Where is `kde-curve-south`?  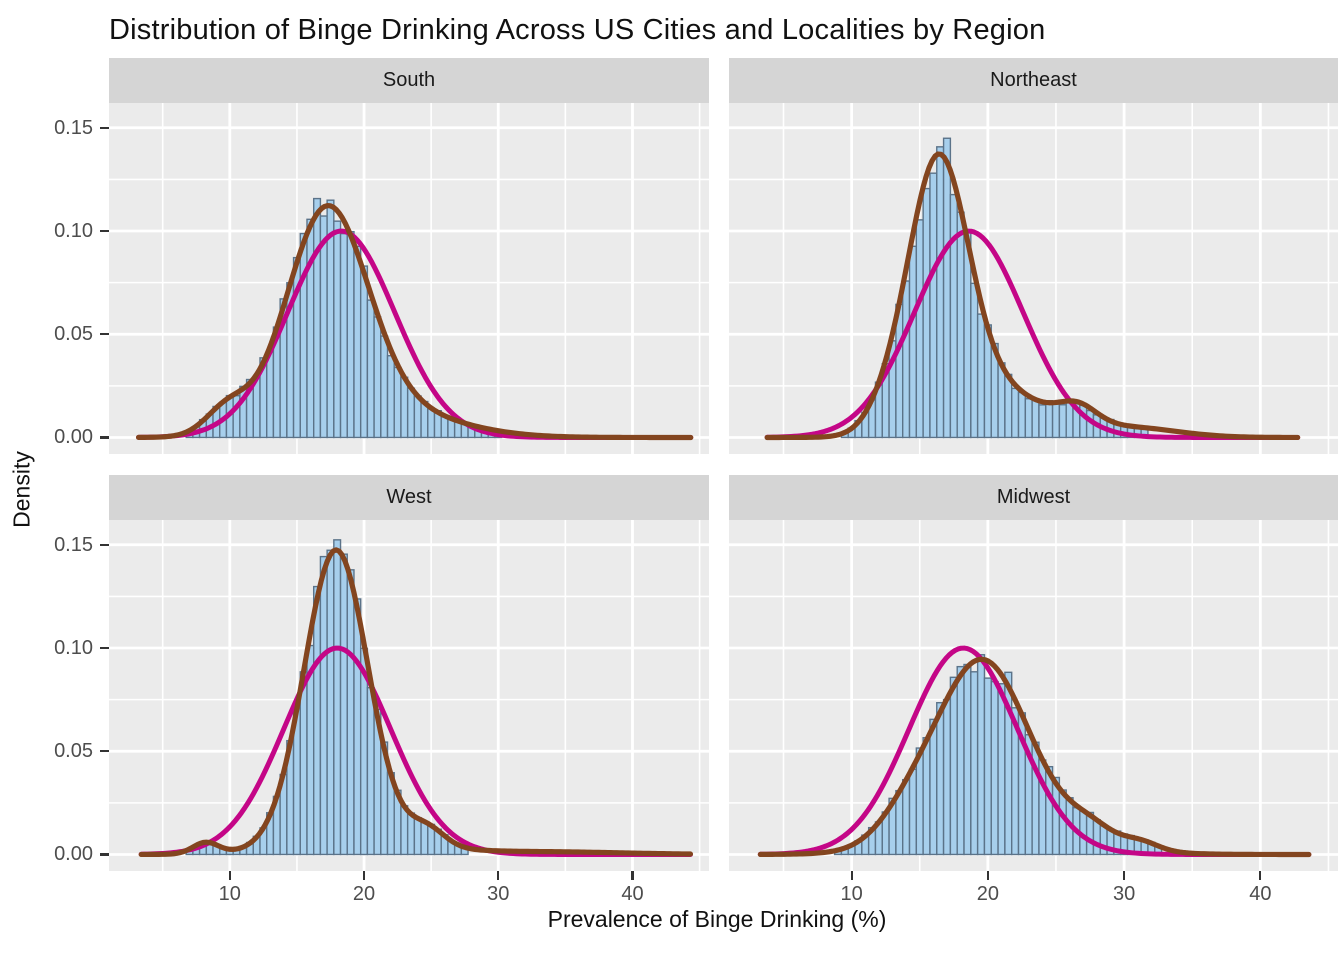
kde-curve-south is located at coordinates (414, 321).